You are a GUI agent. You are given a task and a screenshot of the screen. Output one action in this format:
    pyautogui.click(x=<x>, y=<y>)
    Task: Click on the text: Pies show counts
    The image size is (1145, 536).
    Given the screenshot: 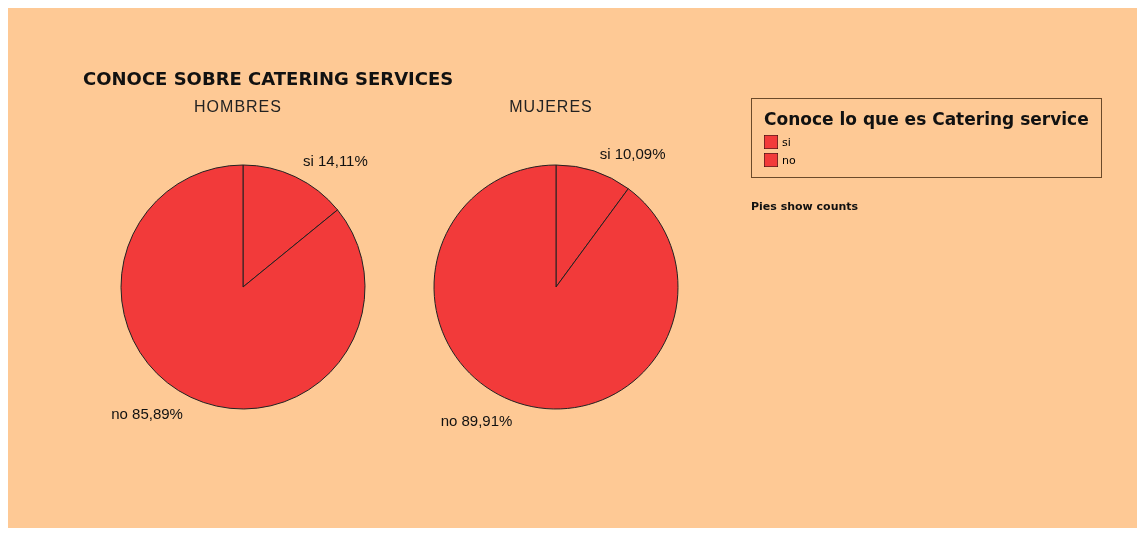 What is the action you would take?
    pyautogui.click(x=805, y=206)
    